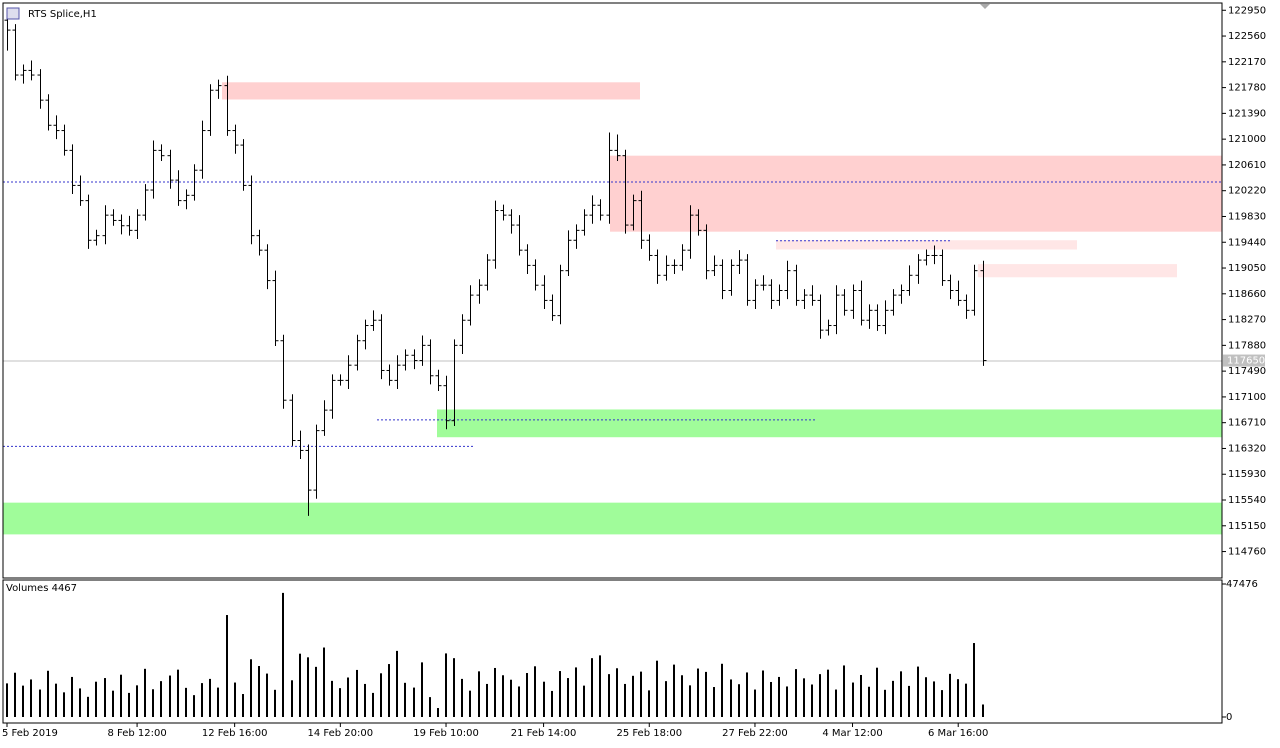 This screenshot has width=1280, height=748. I want to click on y-tick-label: 114760, so click(1247, 552).